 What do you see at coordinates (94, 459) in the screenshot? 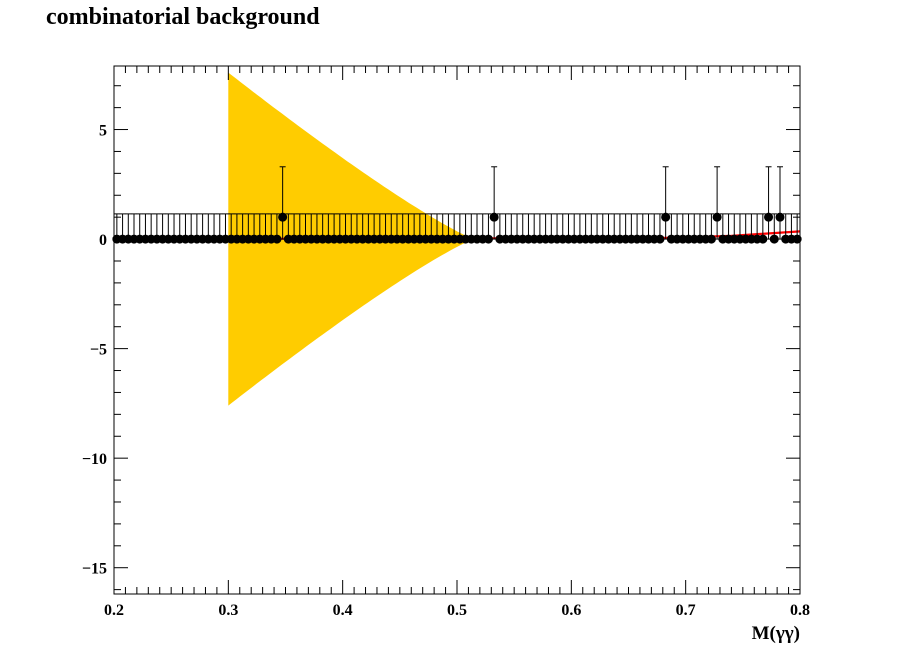
I see `y-tick-label: −10` at bounding box center [94, 459].